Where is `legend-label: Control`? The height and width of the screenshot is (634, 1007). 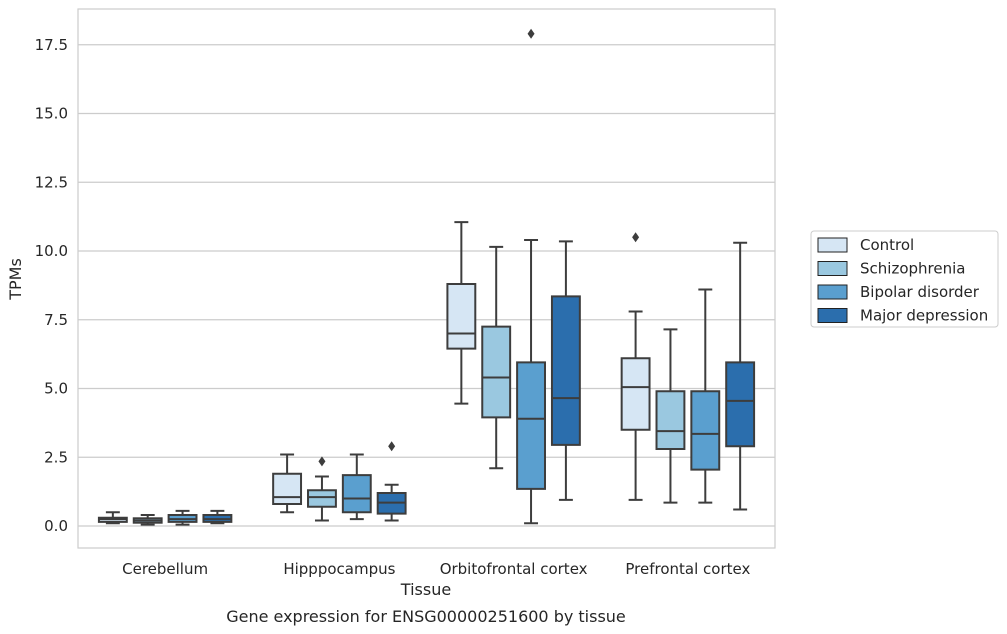
legend-label: Control is located at coordinates (887, 245).